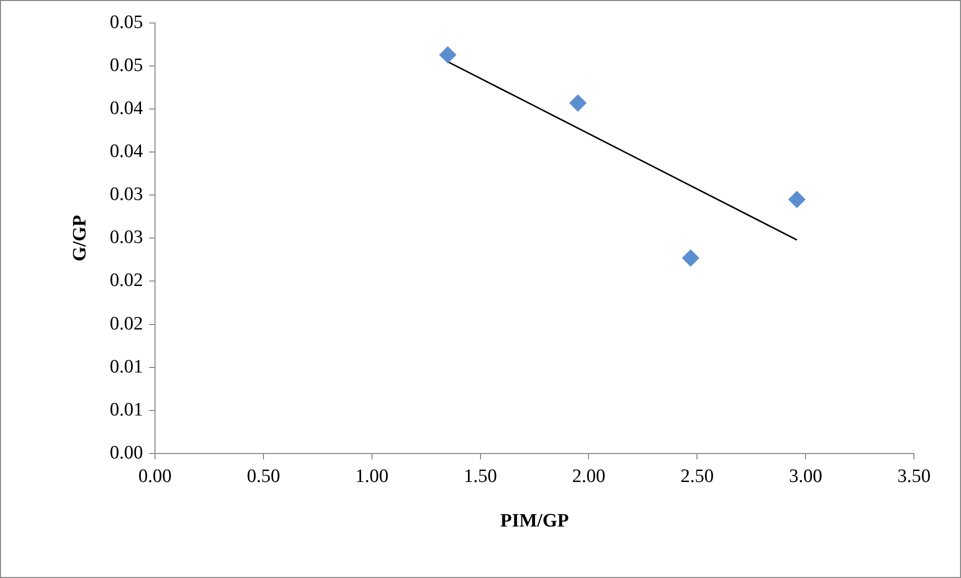 The image size is (961, 578). What do you see at coordinates (79, 238) in the screenshot?
I see `y-axis-title: G/GP` at bounding box center [79, 238].